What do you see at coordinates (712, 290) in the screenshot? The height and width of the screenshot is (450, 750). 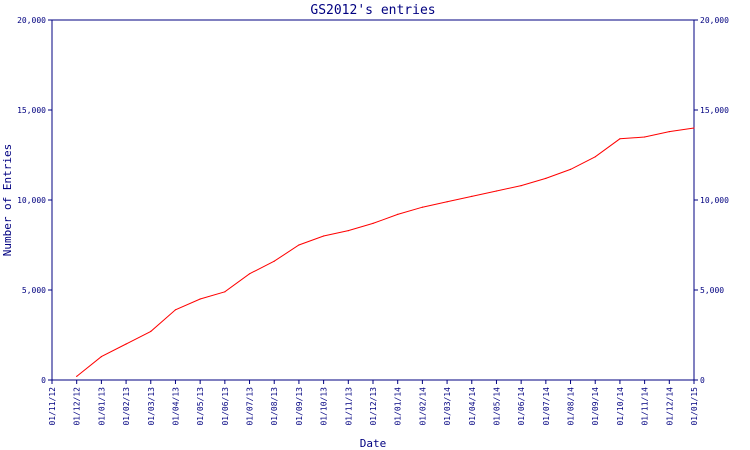 I see `y-tick-label-right: 5,000` at bounding box center [712, 290].